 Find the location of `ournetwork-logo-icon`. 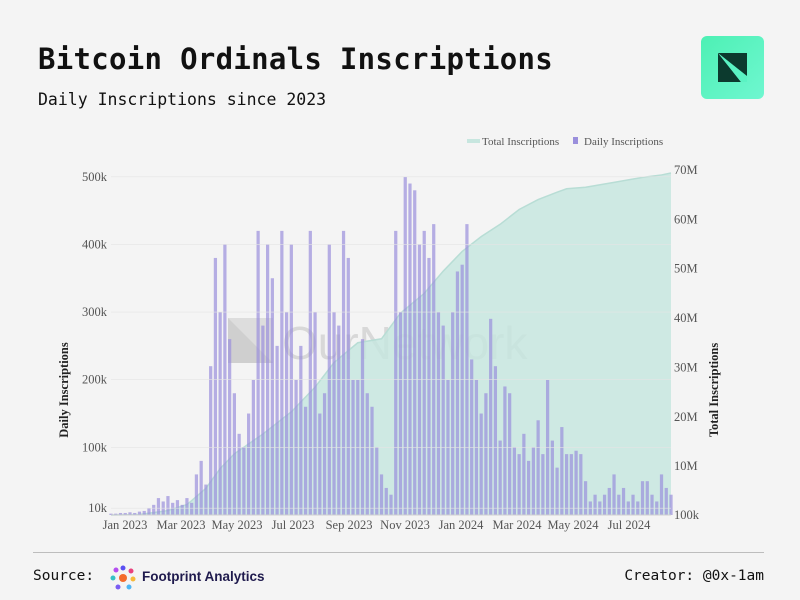

ournetwork-logo-icon is located at coordinates (732, 67).